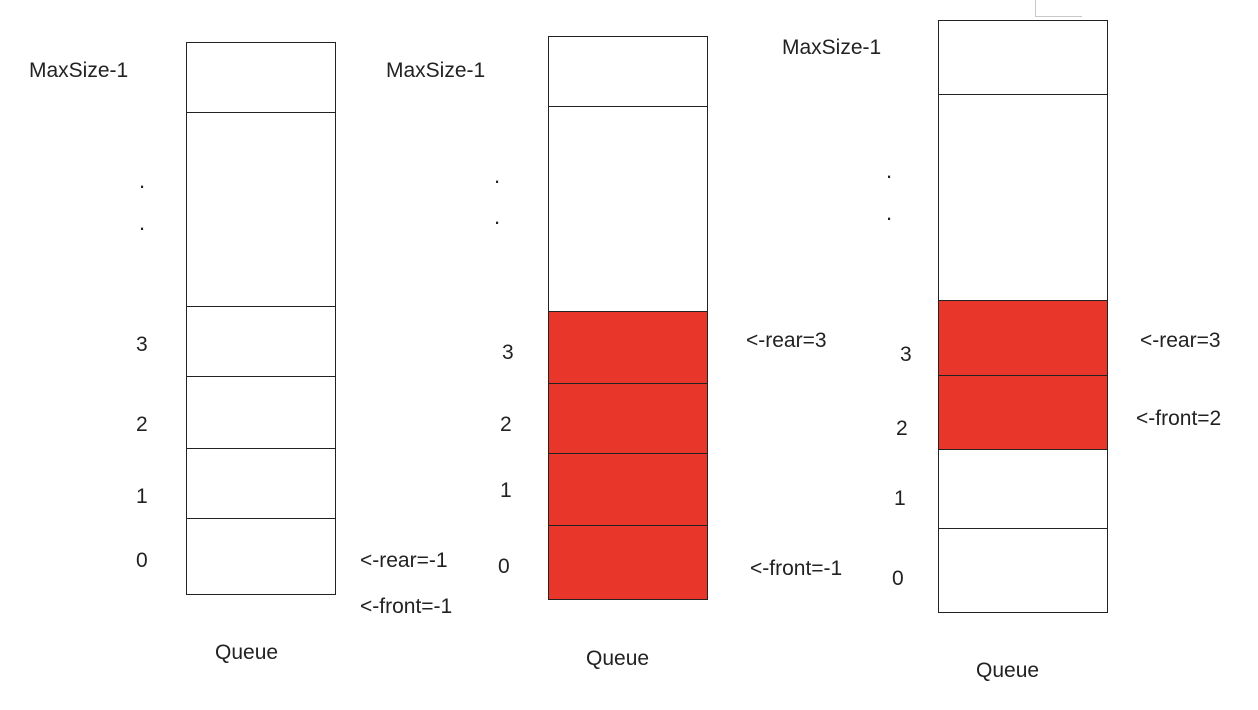 This screenshot has height=710, width=1258. I want to click on queue-2-index-0: 0, so click(504, 566).